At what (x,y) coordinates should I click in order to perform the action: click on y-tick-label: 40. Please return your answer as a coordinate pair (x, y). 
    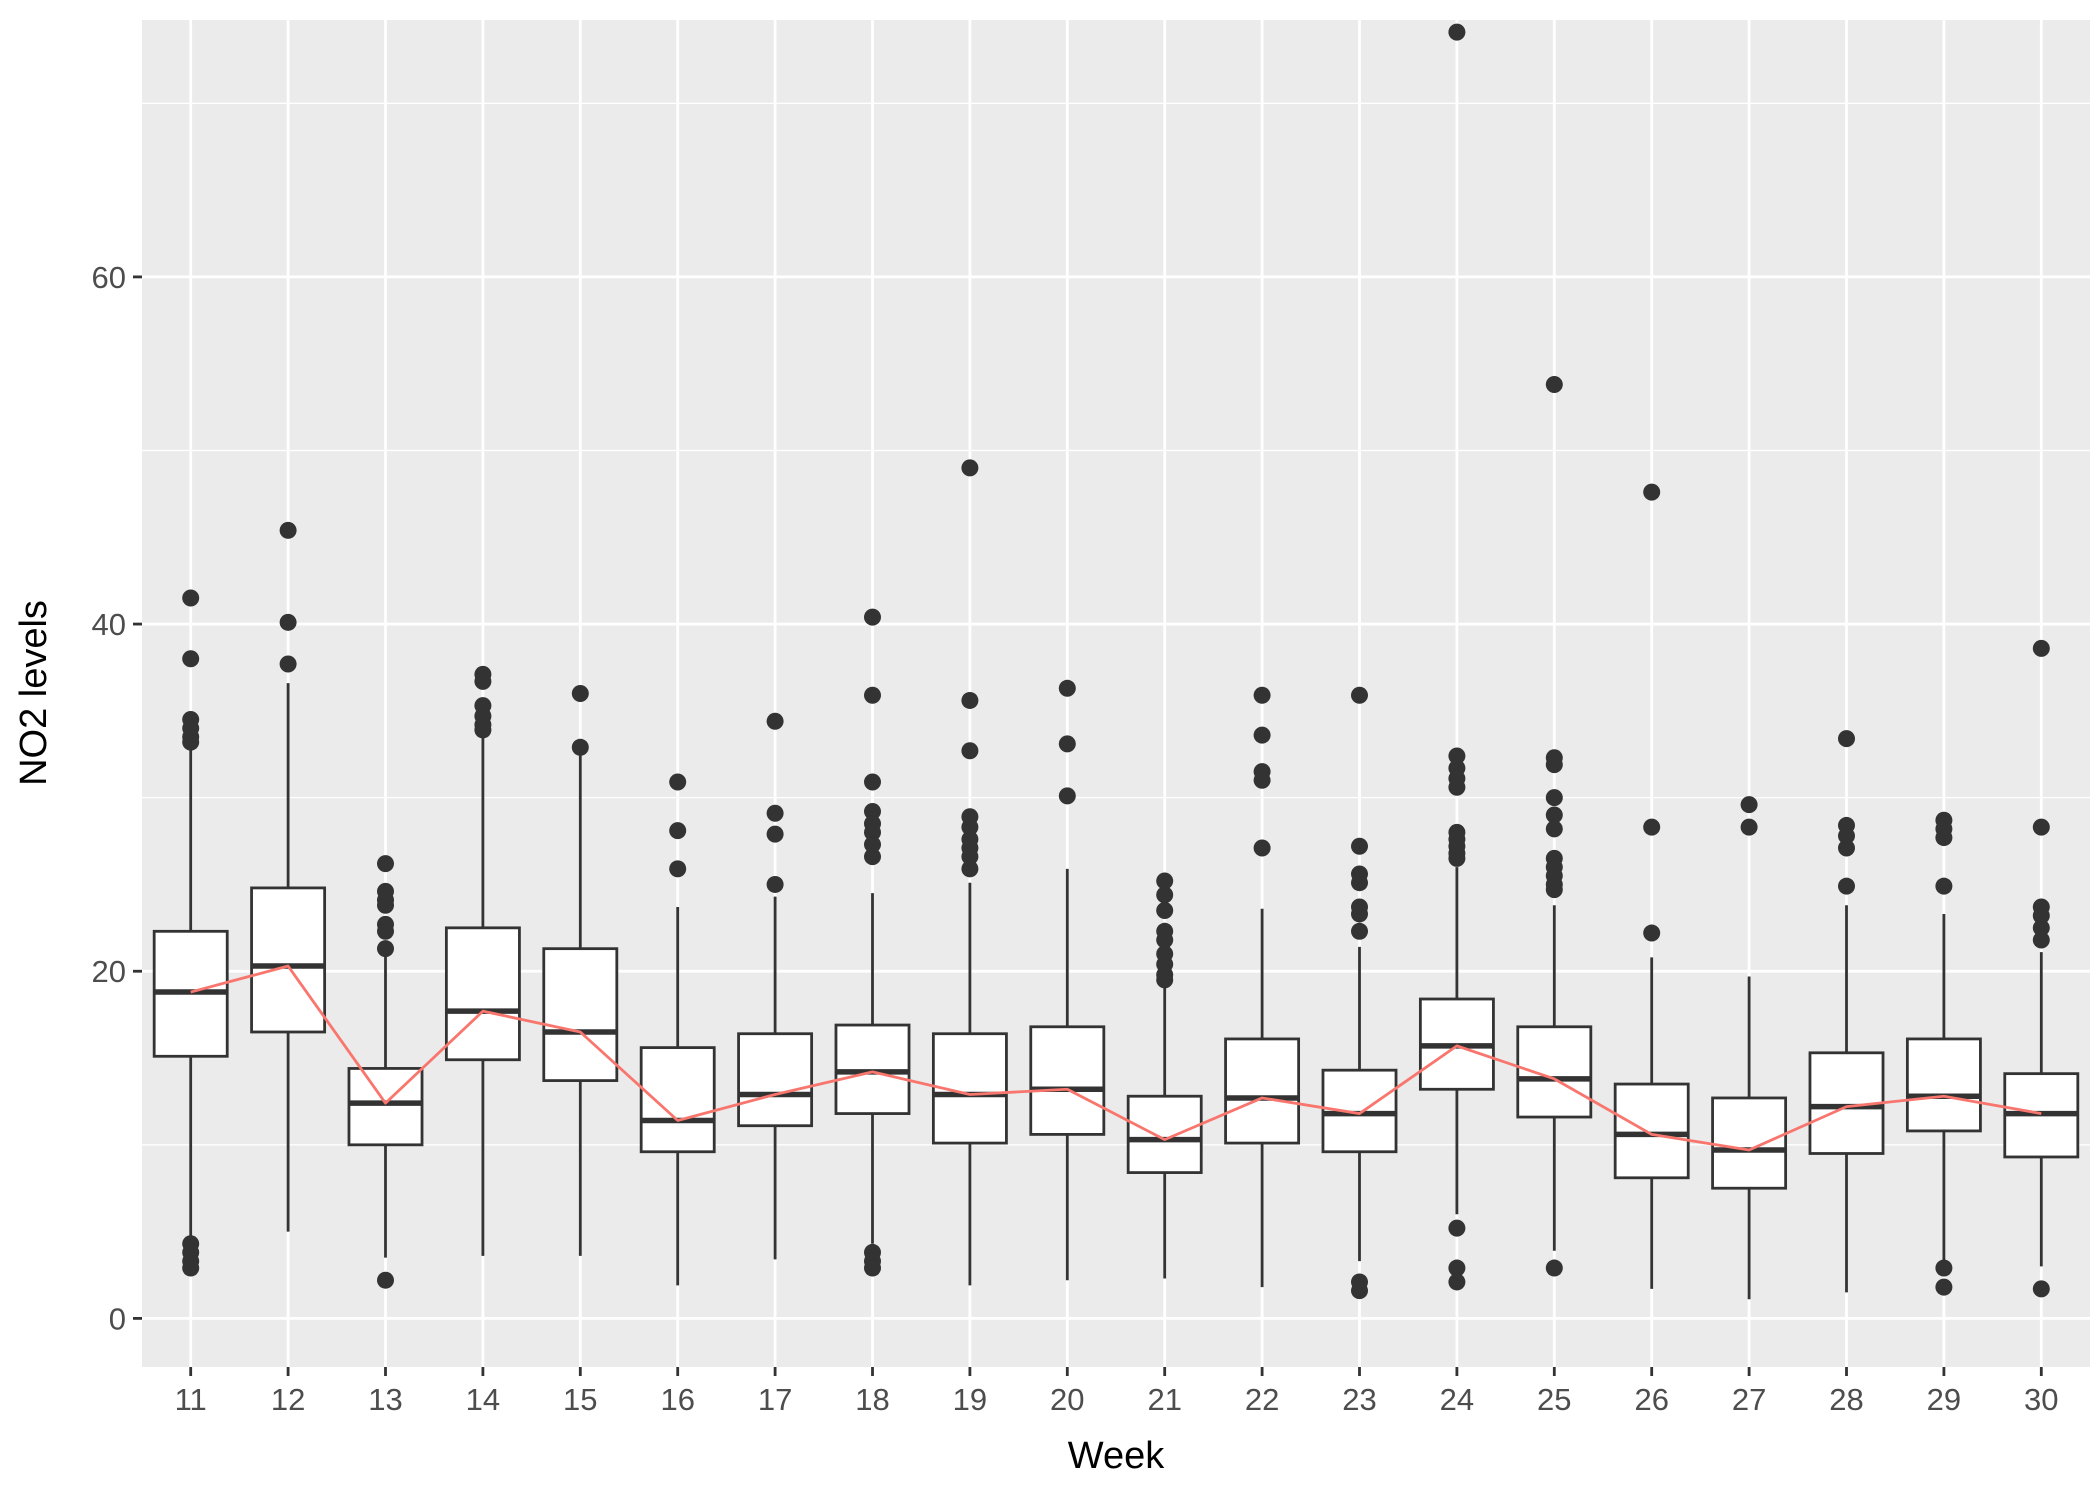
    Looking at the image, I should click on (109, 624).